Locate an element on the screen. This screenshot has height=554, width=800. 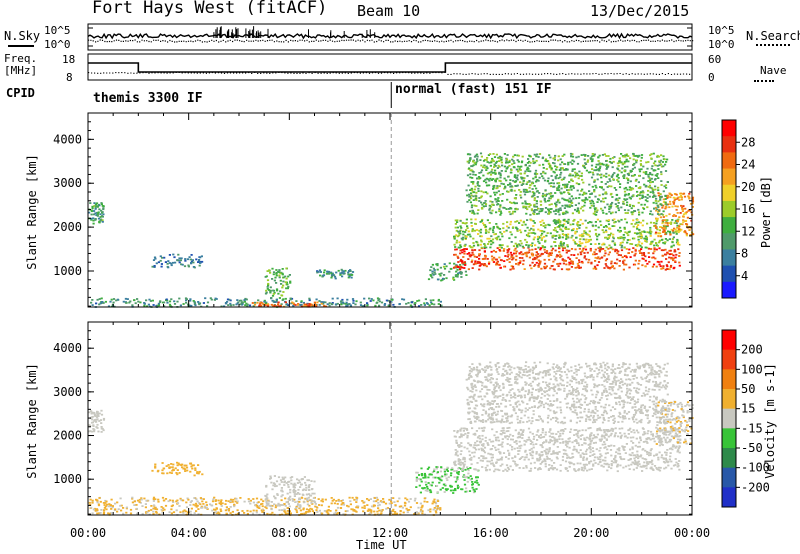
station-title: Fort Hays West (fitACF) is located at coordinates (210, 9).